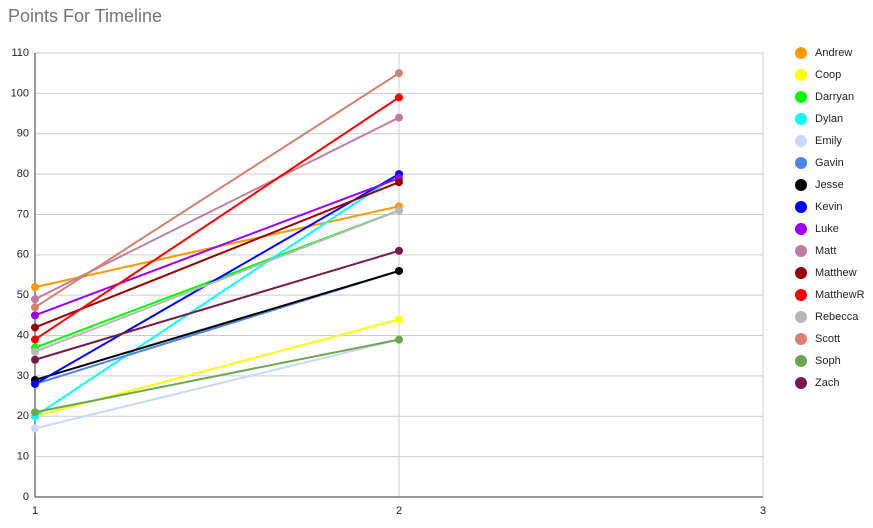 The image size is (873, 528). What do you see at coordinates (23, 214) in the screenshot?
I see `y-tick-label: 70` at bounding box center [23, 214].